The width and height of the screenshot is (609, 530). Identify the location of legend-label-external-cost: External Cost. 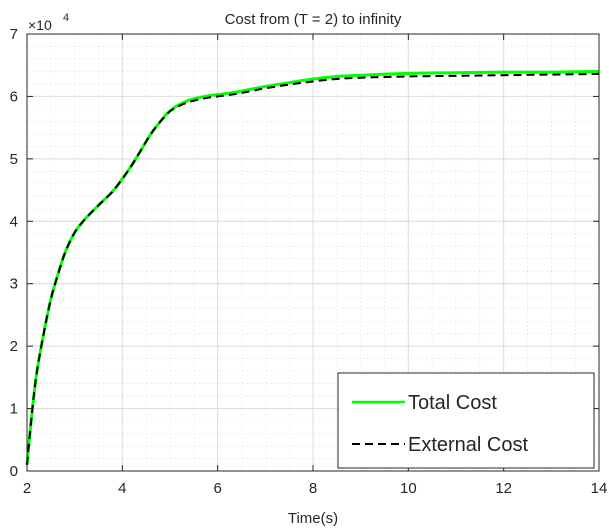
(468, 445).